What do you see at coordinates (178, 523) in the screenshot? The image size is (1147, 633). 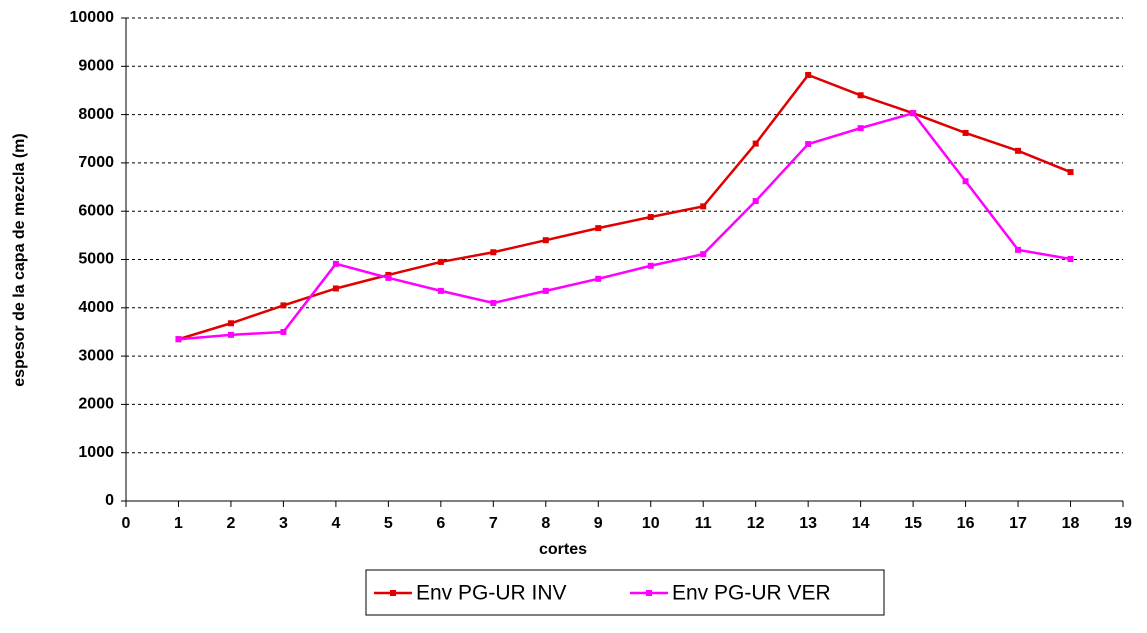 I see `x-tick-label: 1` at bounding box center [178, 523].